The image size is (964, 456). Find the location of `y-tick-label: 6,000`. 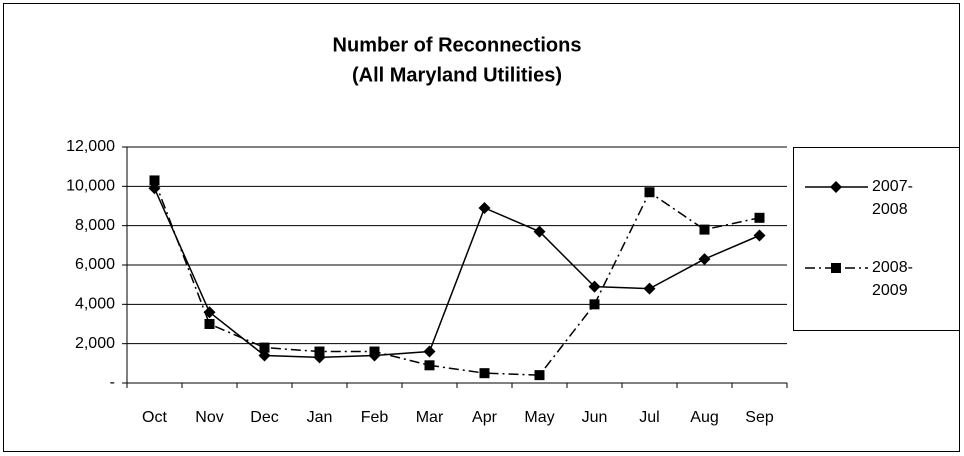

y-tick-label: 6,000 is located at coordinates (95, 264).